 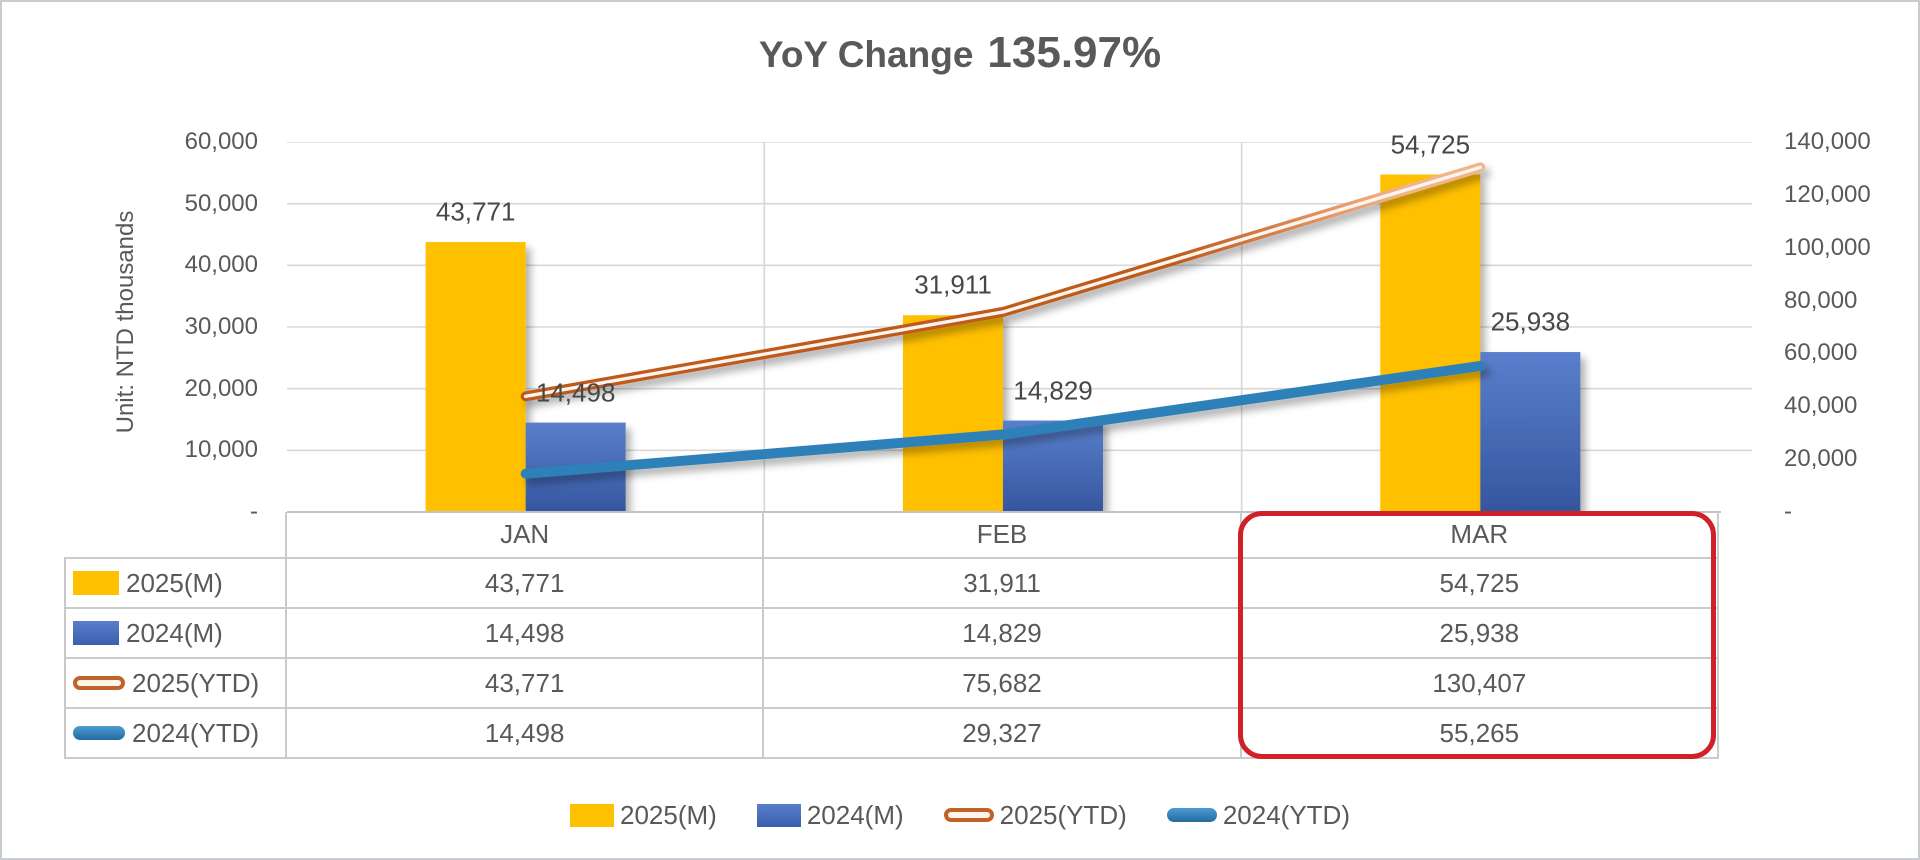 I want to click on legend-item-2024(M): 2024(M), so click(x=830, y=815).